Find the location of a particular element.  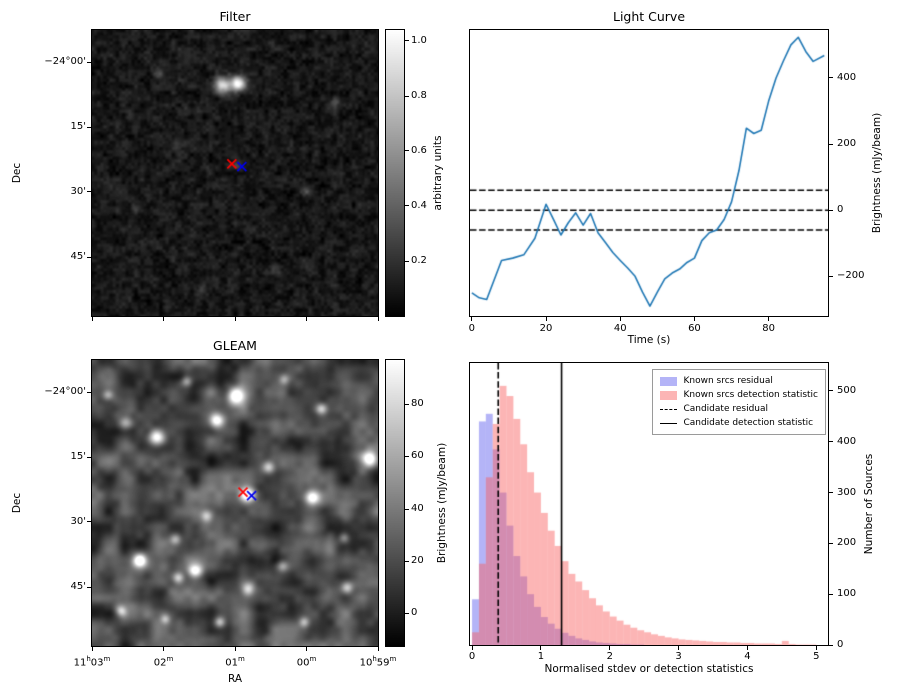

filter-image-canvas is located at coordinates (235, 173).